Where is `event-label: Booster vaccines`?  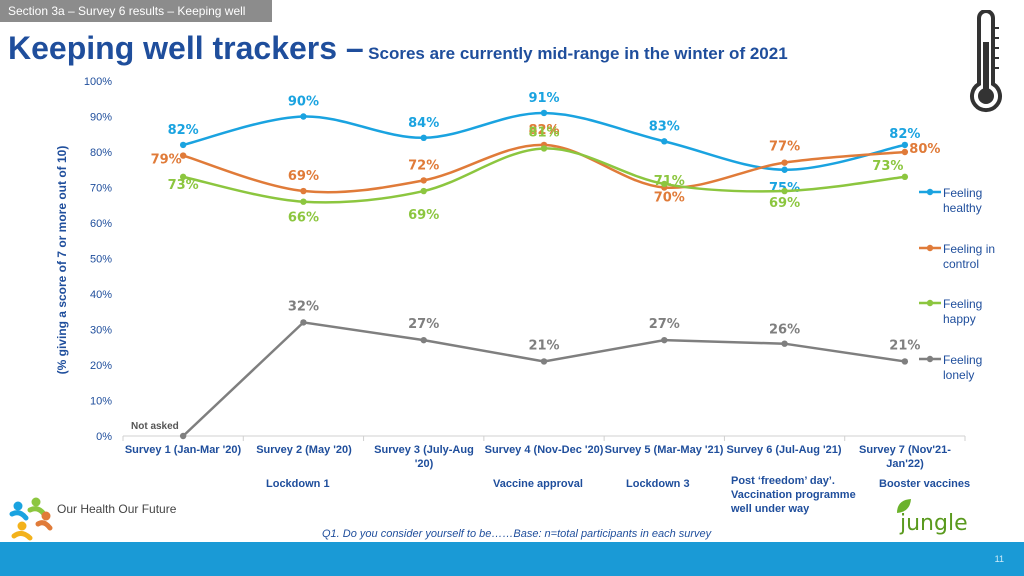 event-label: Booster vaccines is located at coordinates (925, 484).